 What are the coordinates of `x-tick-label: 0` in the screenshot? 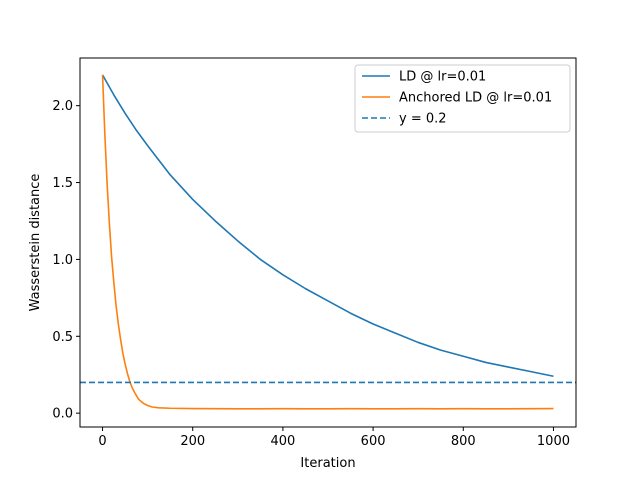 It's located at (102, 441).